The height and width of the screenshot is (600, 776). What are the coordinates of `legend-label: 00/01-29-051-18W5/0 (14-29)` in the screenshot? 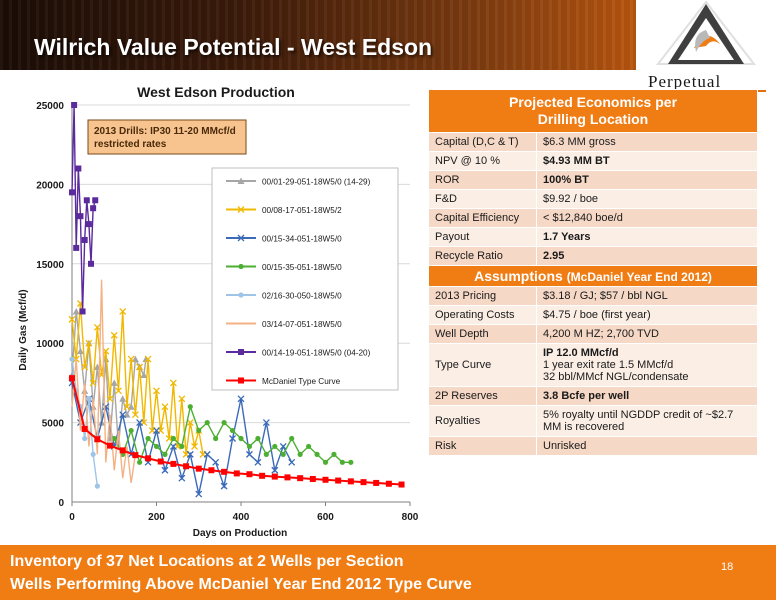 It's located at (316, 182).